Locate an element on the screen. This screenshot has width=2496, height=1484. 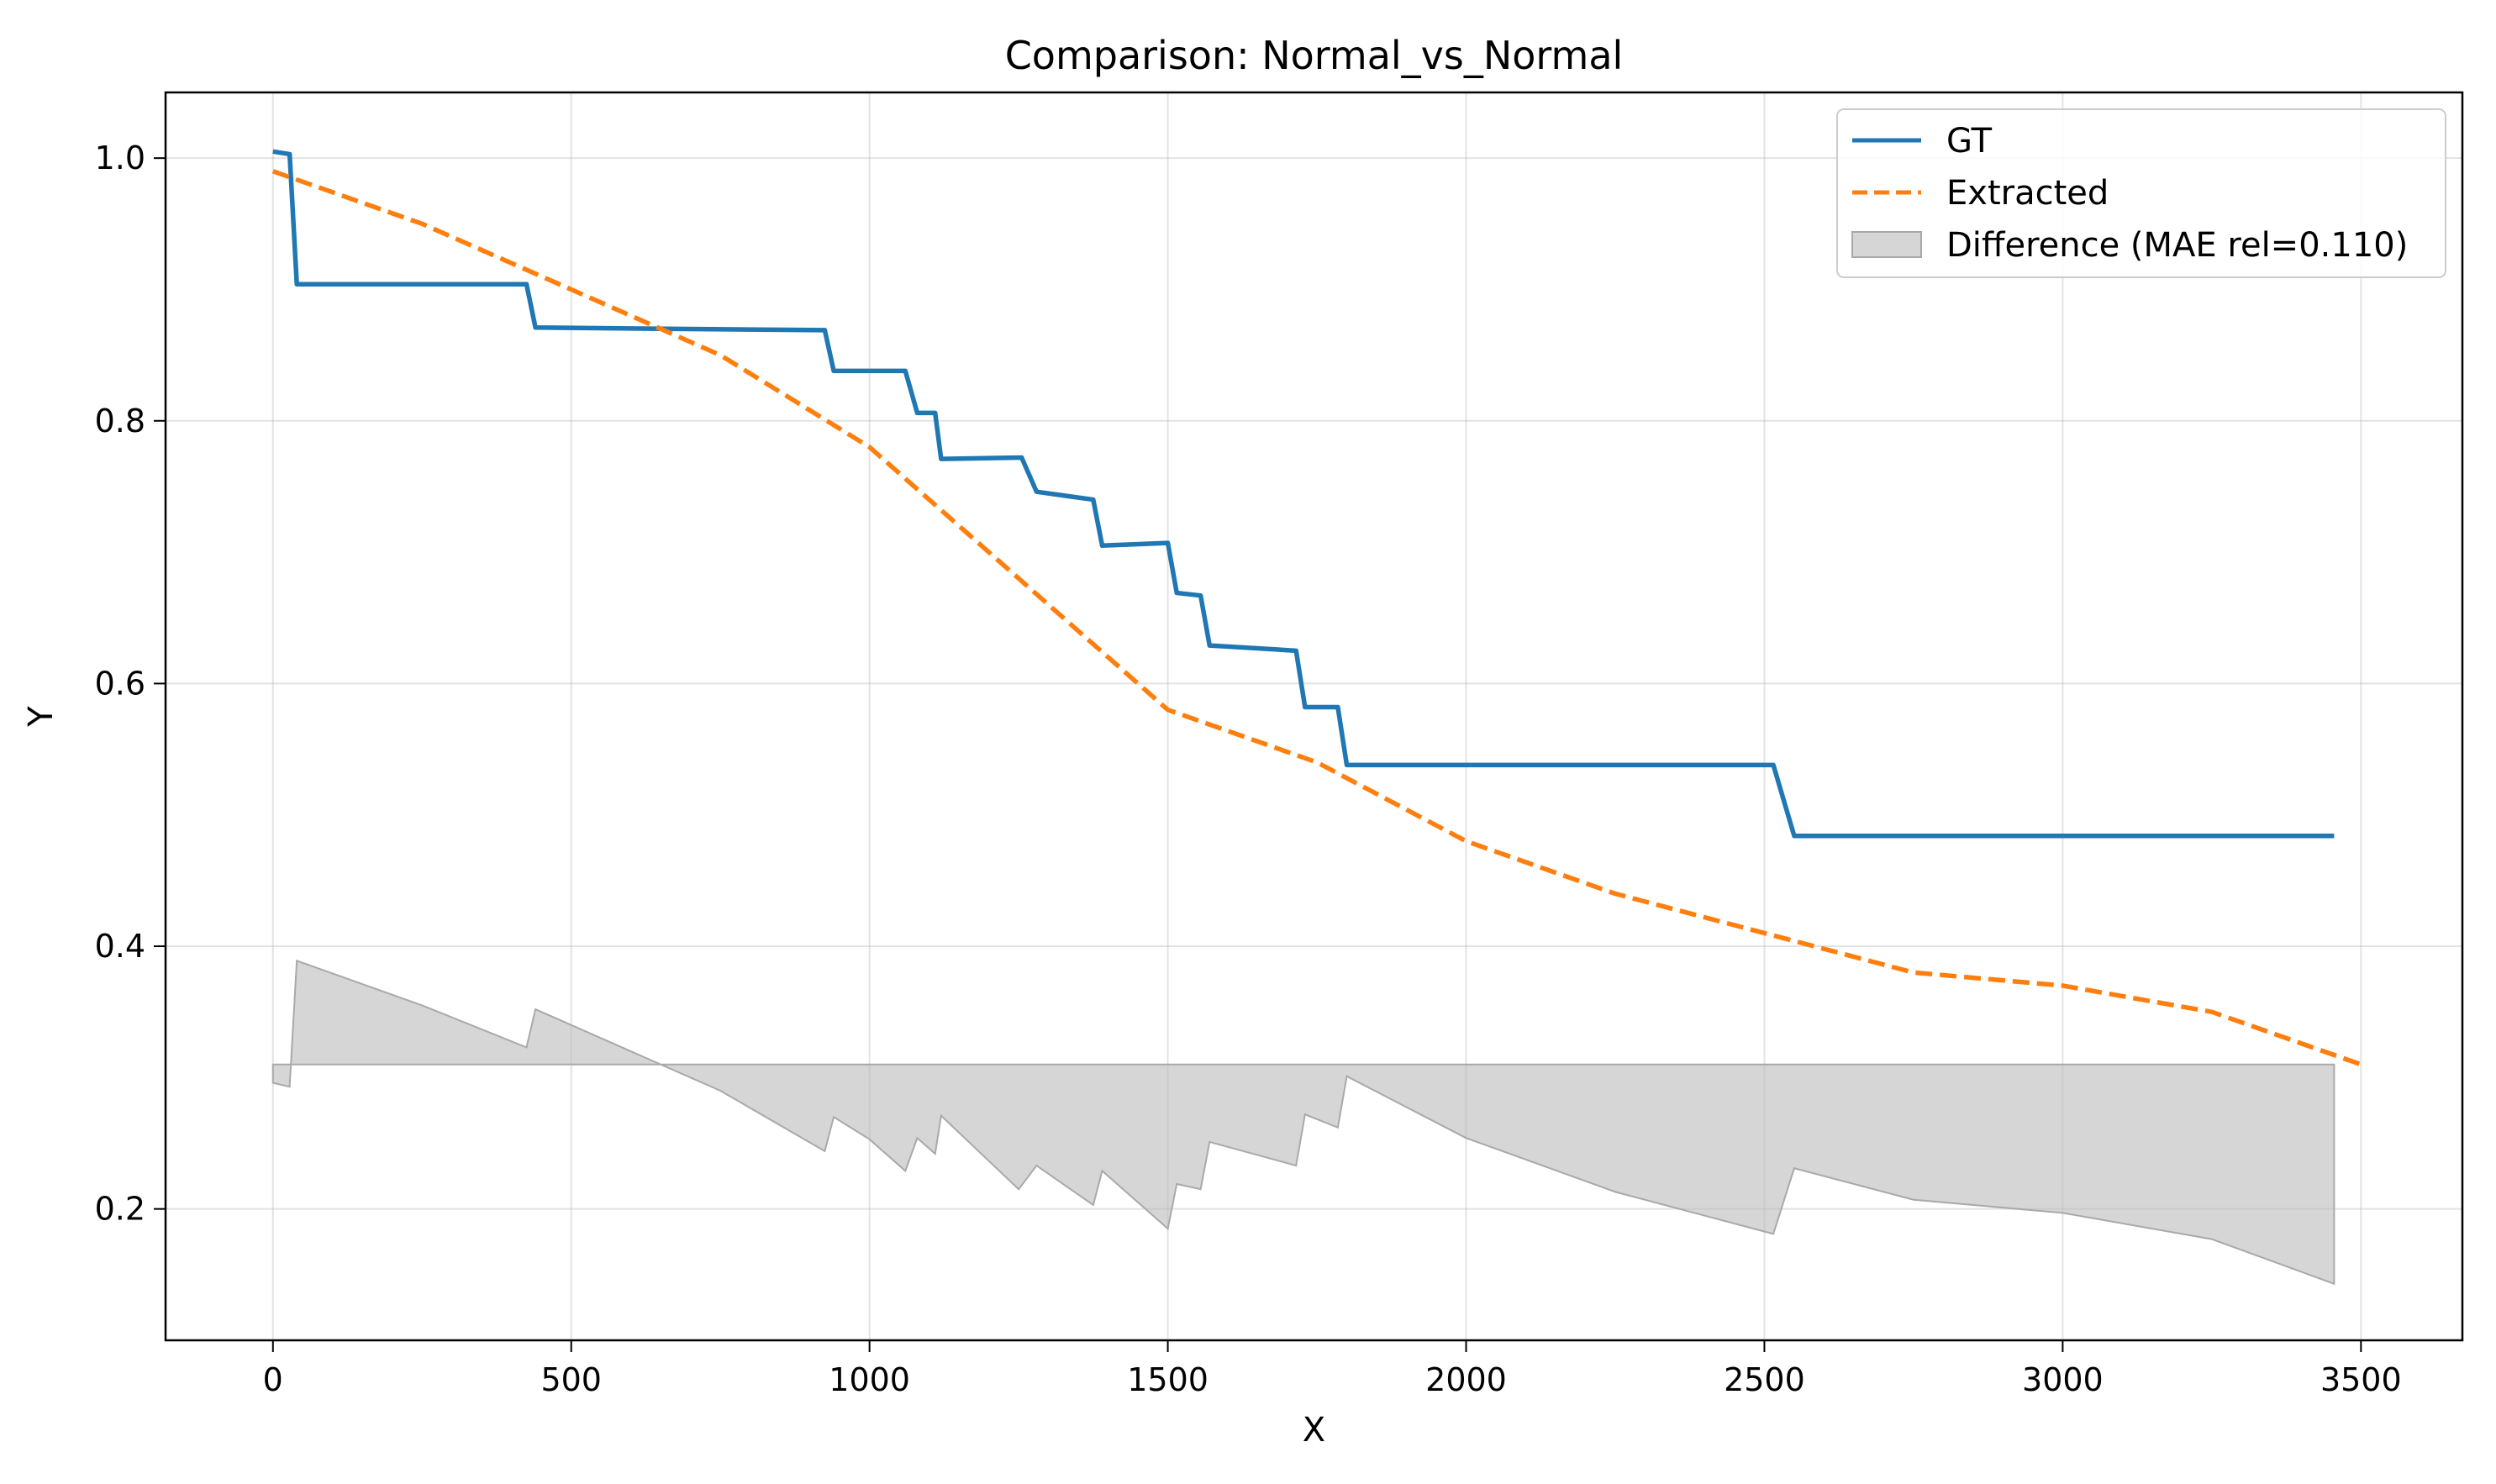
x-tick-label: 1000 is located at coordinates (869, 1380).